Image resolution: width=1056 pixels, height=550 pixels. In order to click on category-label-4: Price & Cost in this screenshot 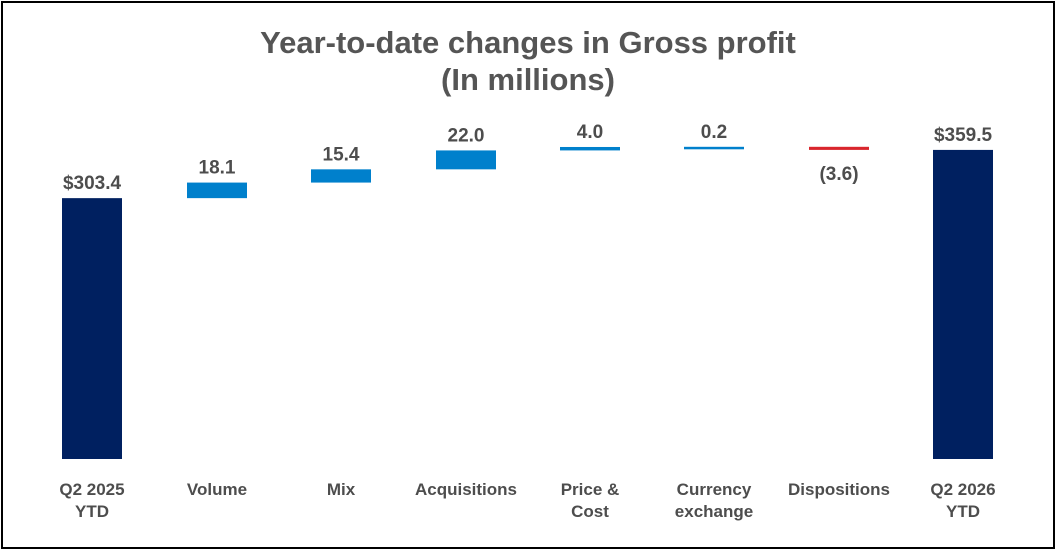, I will do `click(590, 500)`.